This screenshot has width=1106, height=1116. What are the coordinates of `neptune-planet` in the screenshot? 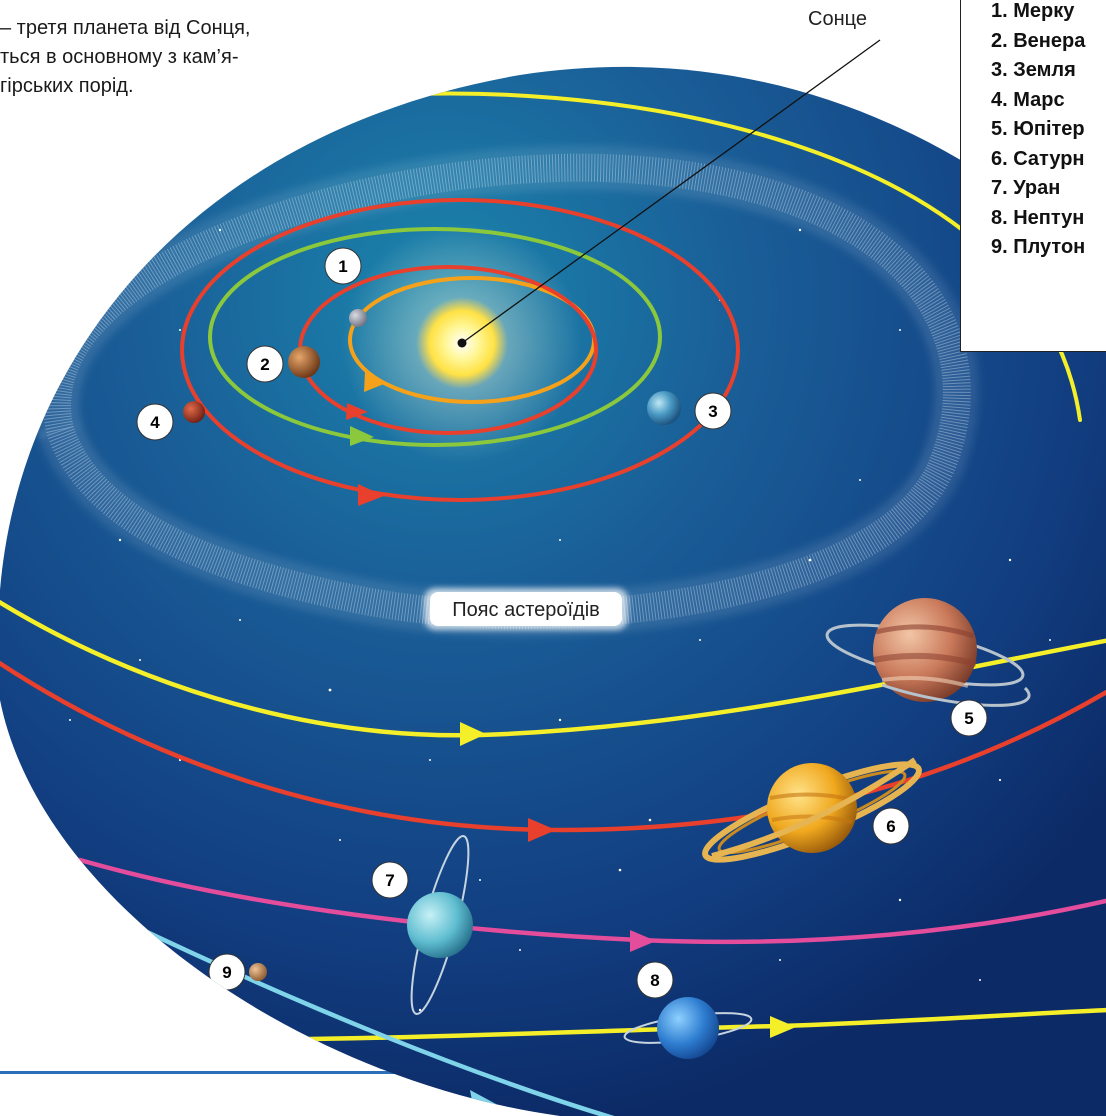 It's located at (688, 1028).